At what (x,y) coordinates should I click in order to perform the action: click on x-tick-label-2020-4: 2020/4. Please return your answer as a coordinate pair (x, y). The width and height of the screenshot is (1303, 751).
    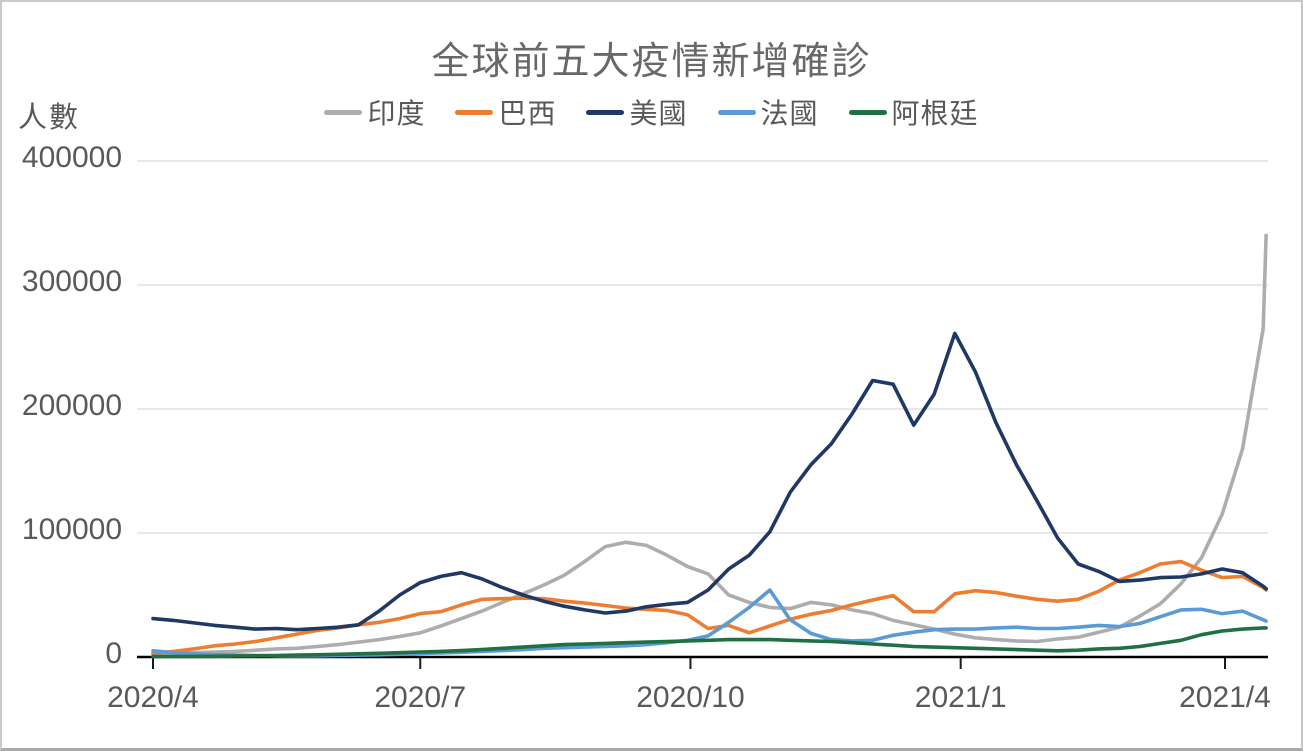
    Looking at the image, I should click on (153, 697).